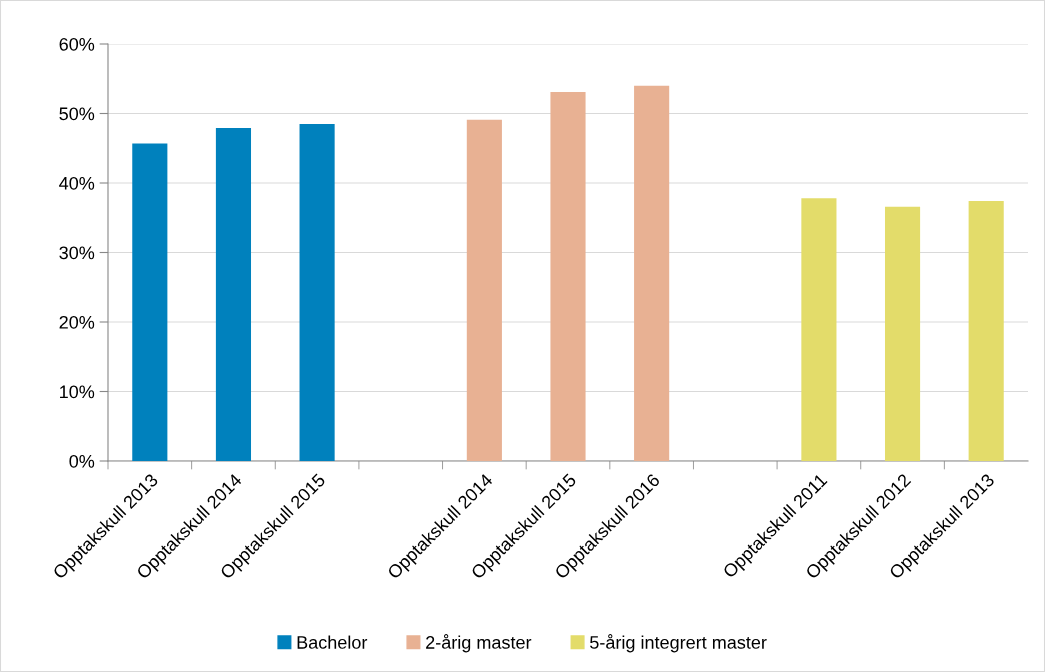 The image size is (1045, 672). Describe the element at coordinates (77, 44) in the screenshot. I see `y-tick-label: 60%` at that location.